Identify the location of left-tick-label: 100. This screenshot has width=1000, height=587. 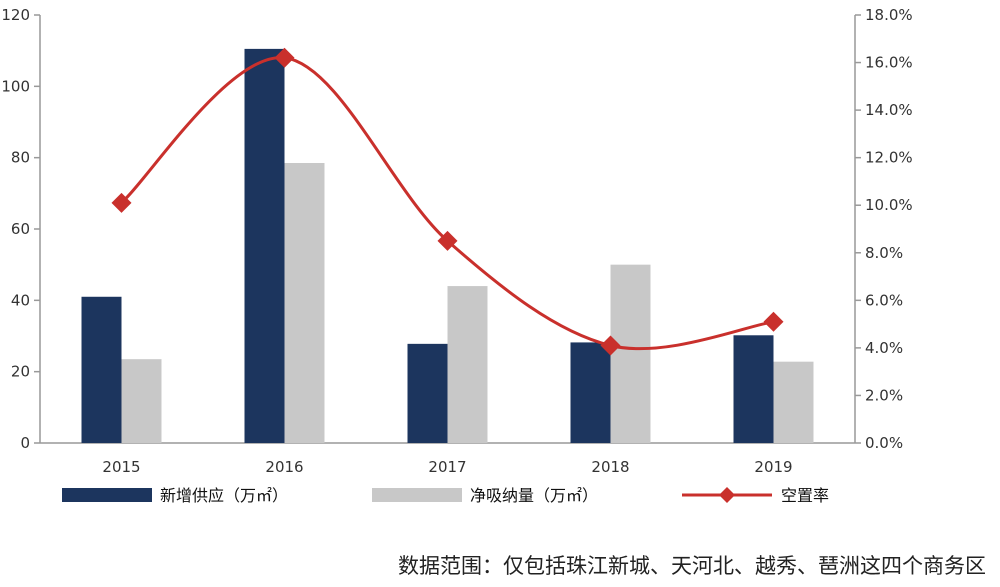
(15, 86).